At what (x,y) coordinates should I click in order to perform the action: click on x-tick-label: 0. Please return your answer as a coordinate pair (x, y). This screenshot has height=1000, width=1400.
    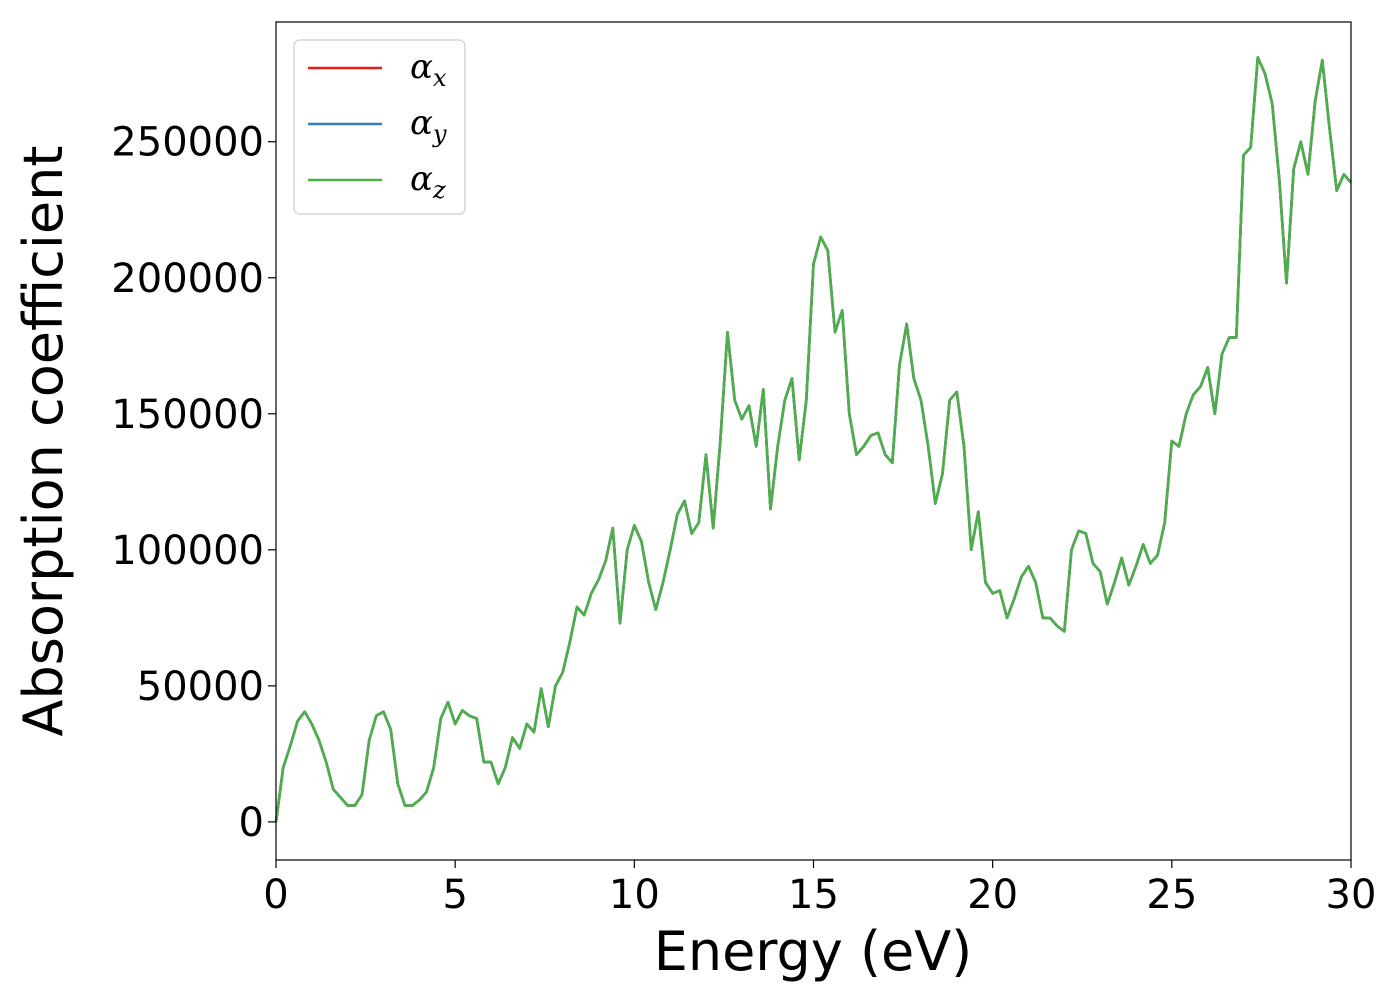
    Looking at the image, I should click on (275, 895).